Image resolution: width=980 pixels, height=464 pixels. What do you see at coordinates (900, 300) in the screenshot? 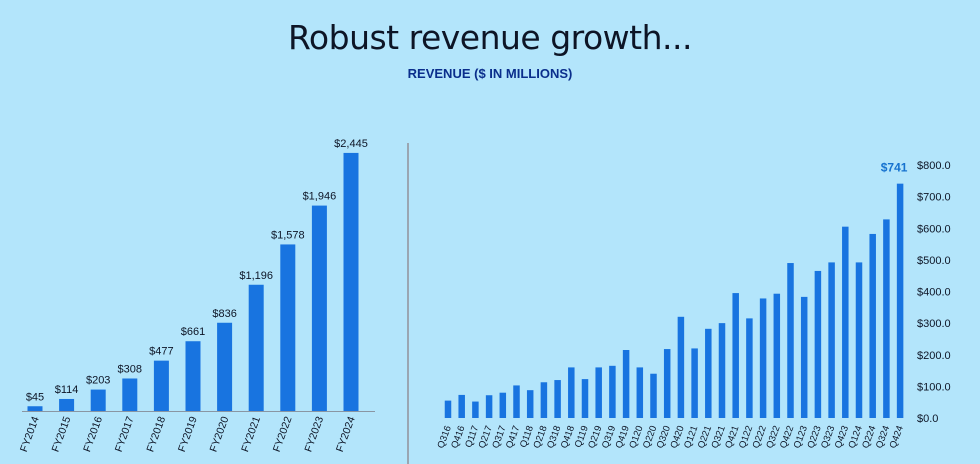
I see `bar-q424` at bounding box center [900, 300].